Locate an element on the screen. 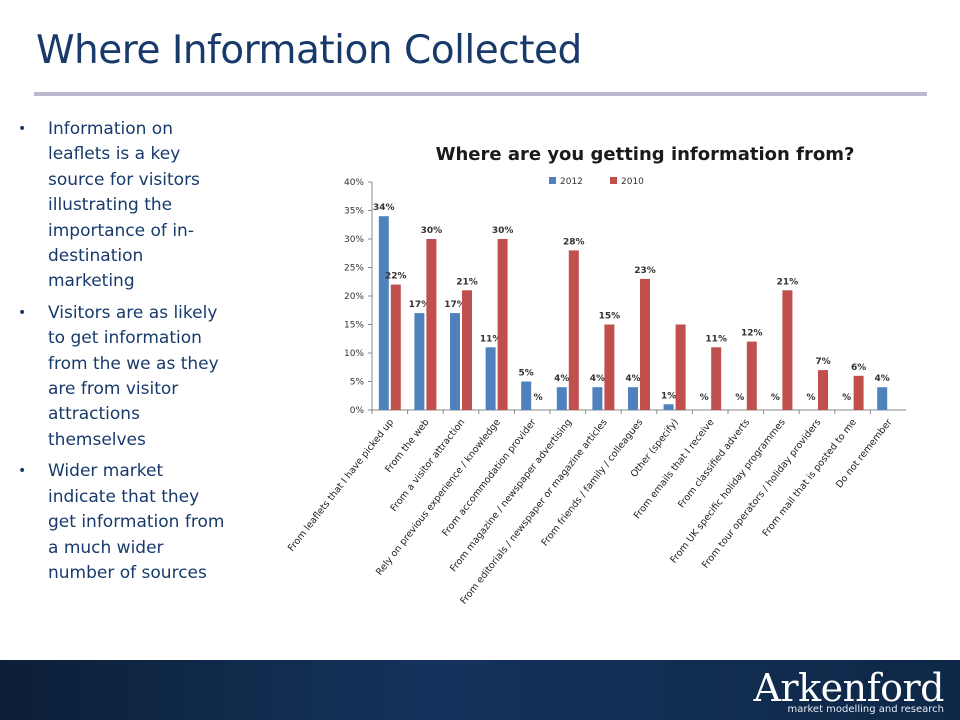  data-label-2012: 11% is located at coordinates (491, 339).